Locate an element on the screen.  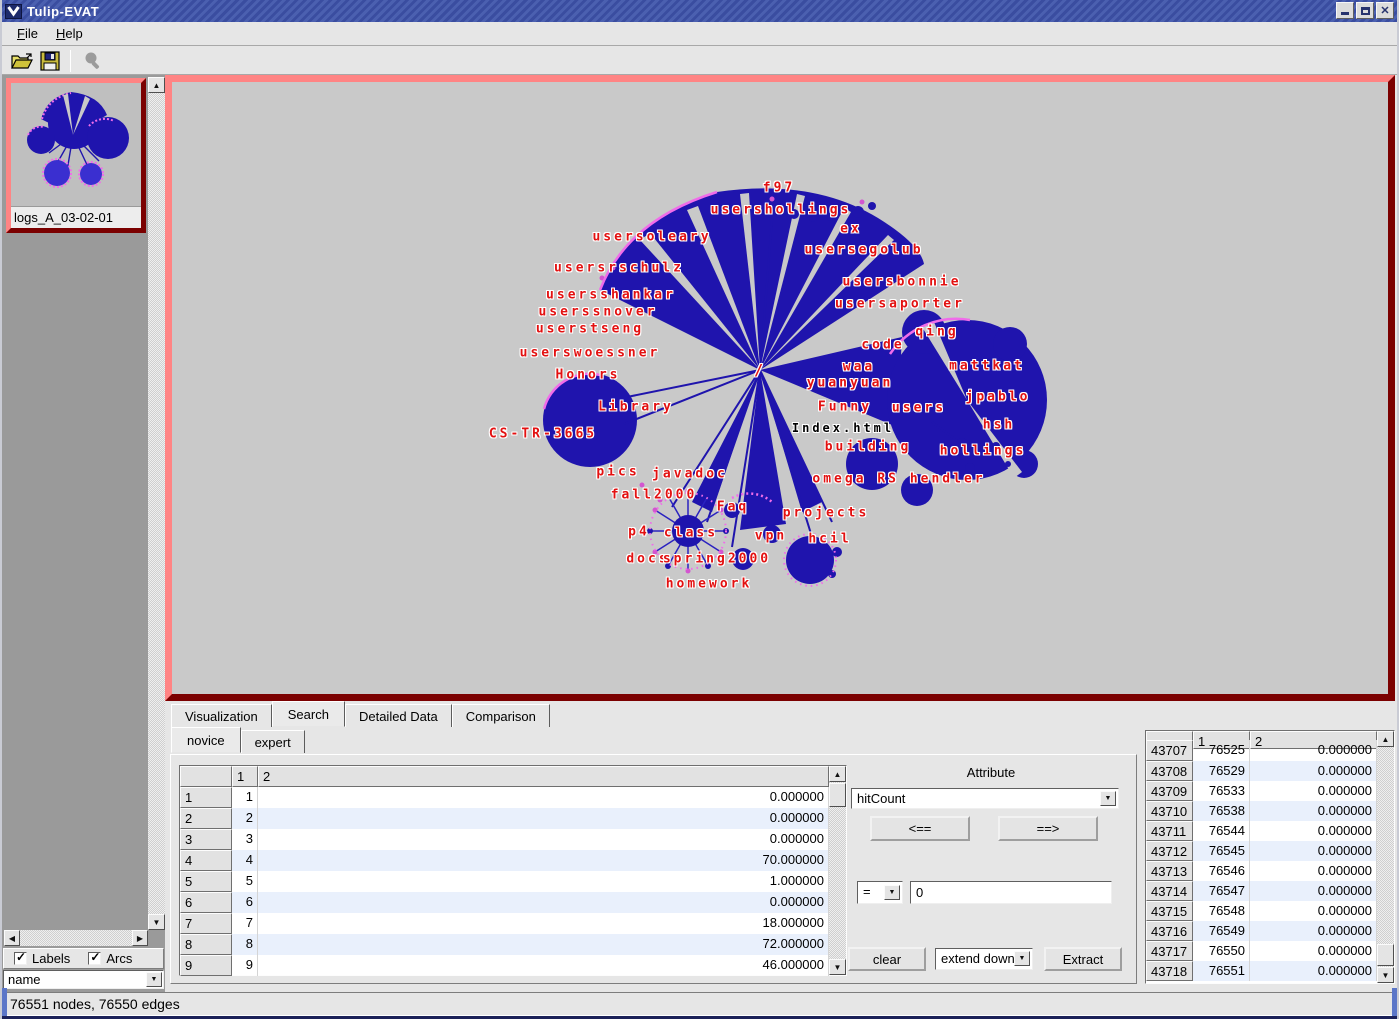
table-row: 43710 76538 0.000000 is located at coordinates (1261, 811).